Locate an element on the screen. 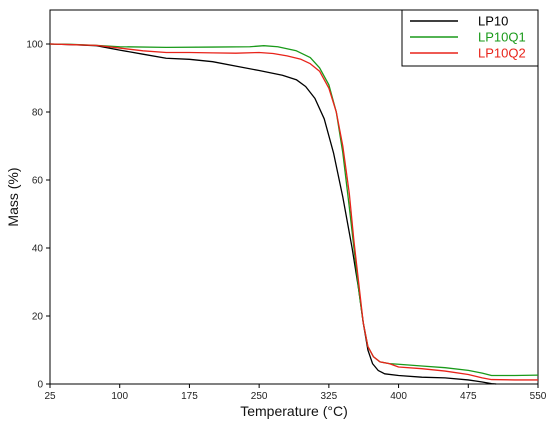  x-tick-label: 250 is located at coordinates (259, 396).